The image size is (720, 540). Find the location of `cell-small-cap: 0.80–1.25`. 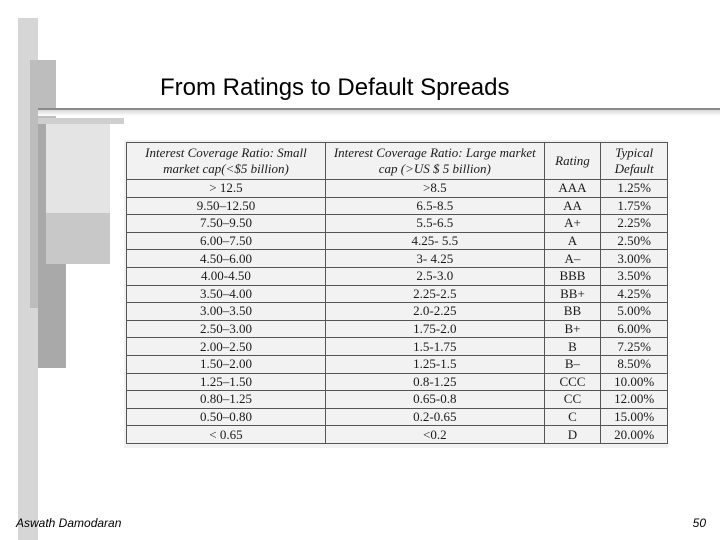

cell-small-cap: 0.80–1.25 is located at coordinates (226, 399).